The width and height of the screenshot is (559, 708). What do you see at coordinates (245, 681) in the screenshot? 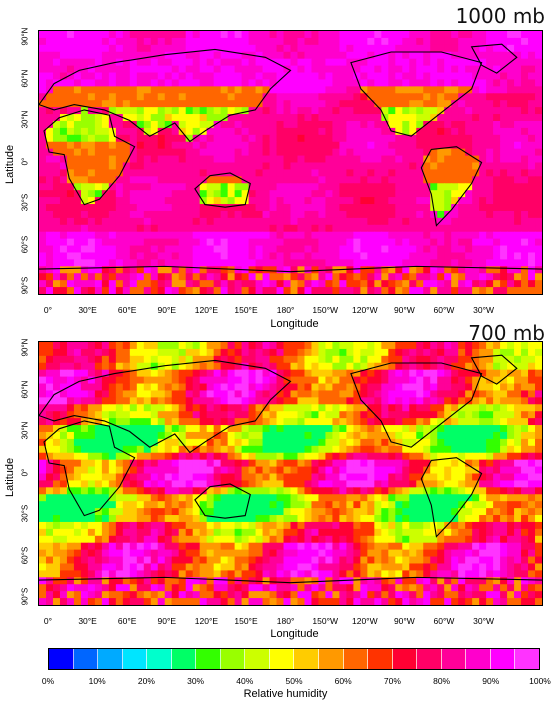
I see `colorbar-tick-label: 40%` at bounding box center [245, 681].